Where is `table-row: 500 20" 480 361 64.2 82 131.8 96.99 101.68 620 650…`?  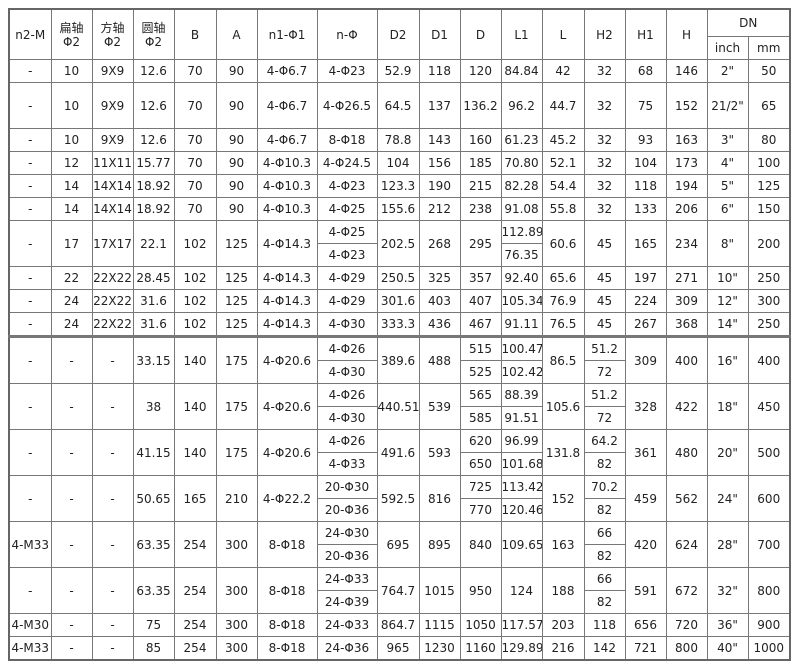
table-row: 500 20" 480 361 64.2 82 131.8 96.99 101.68 620 650… is located at coordinates (399, 452).